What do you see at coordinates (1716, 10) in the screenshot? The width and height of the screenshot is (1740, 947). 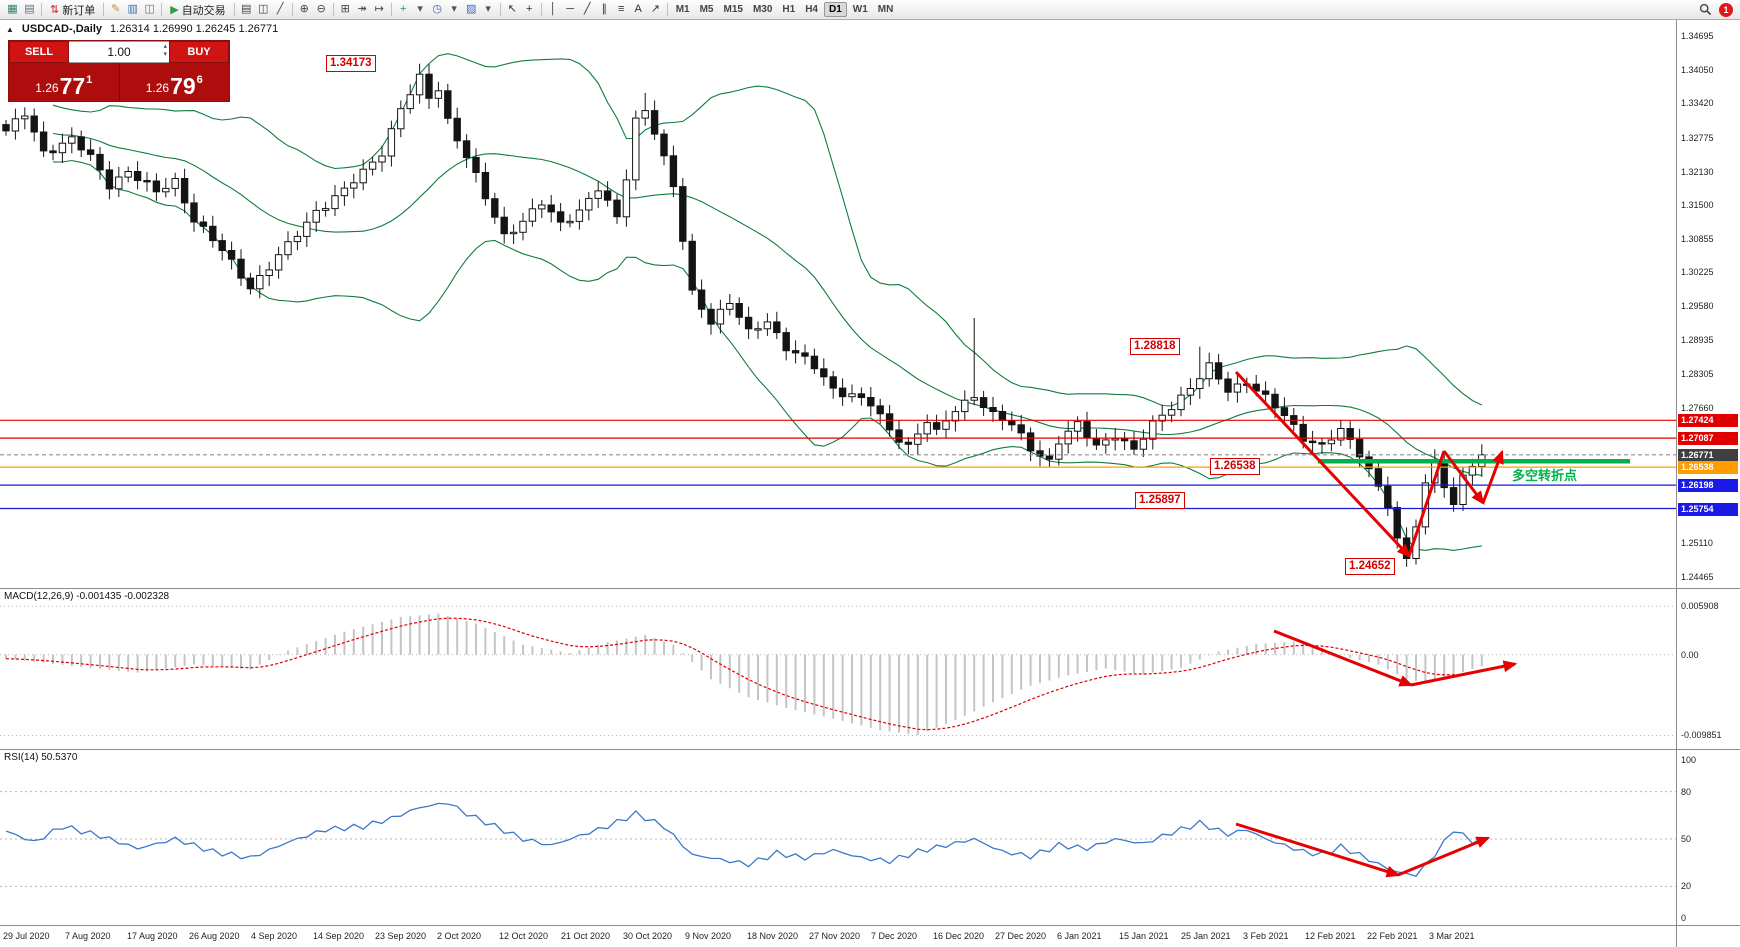 I see `toolbar-right: 1` at bounding box center [1716, 10].